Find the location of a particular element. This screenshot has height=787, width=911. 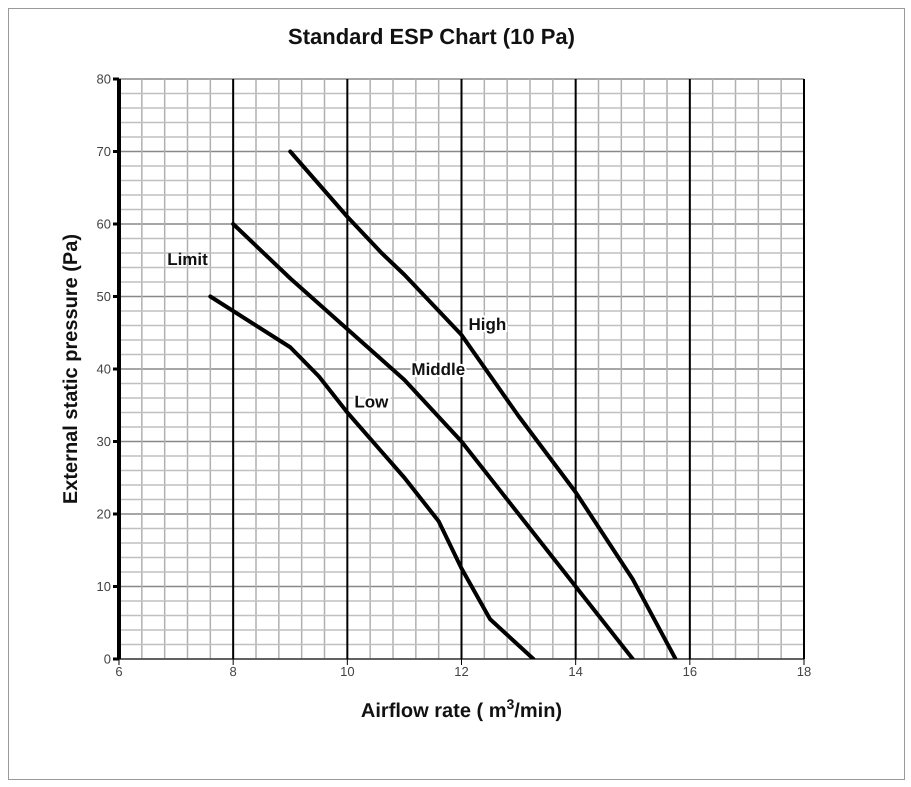

y-tick-label: 80 is located at coordinates (103, 79).